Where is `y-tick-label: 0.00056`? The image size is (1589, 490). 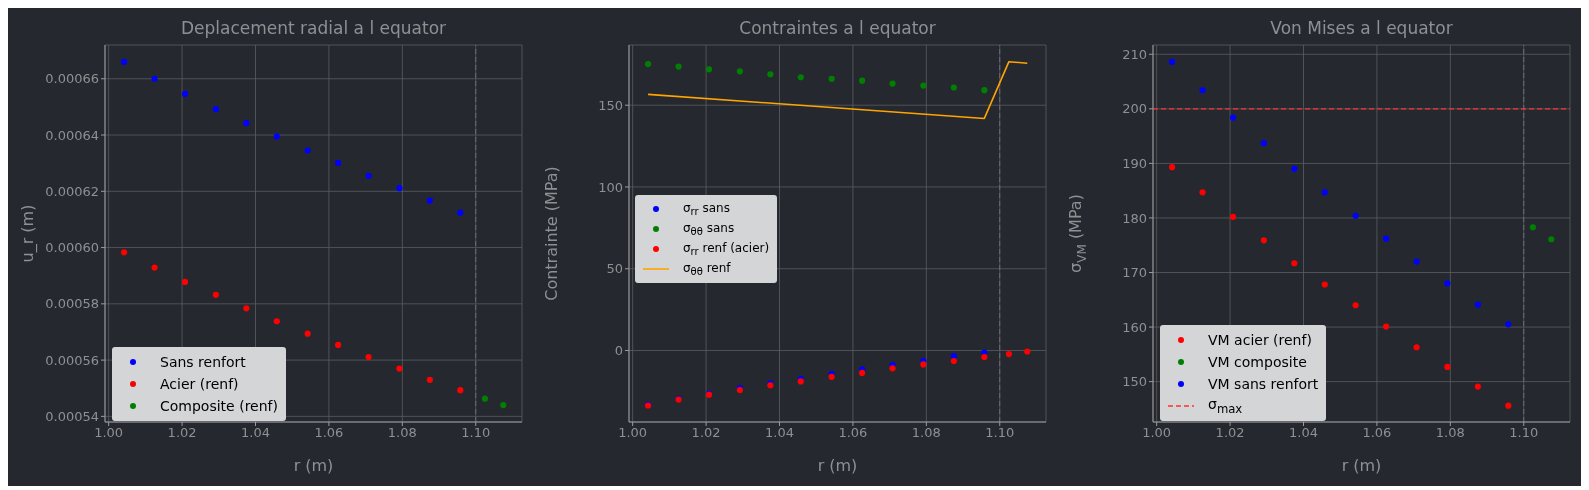 y-tick-label: 0.00056 is located at coordinates (72, 360).